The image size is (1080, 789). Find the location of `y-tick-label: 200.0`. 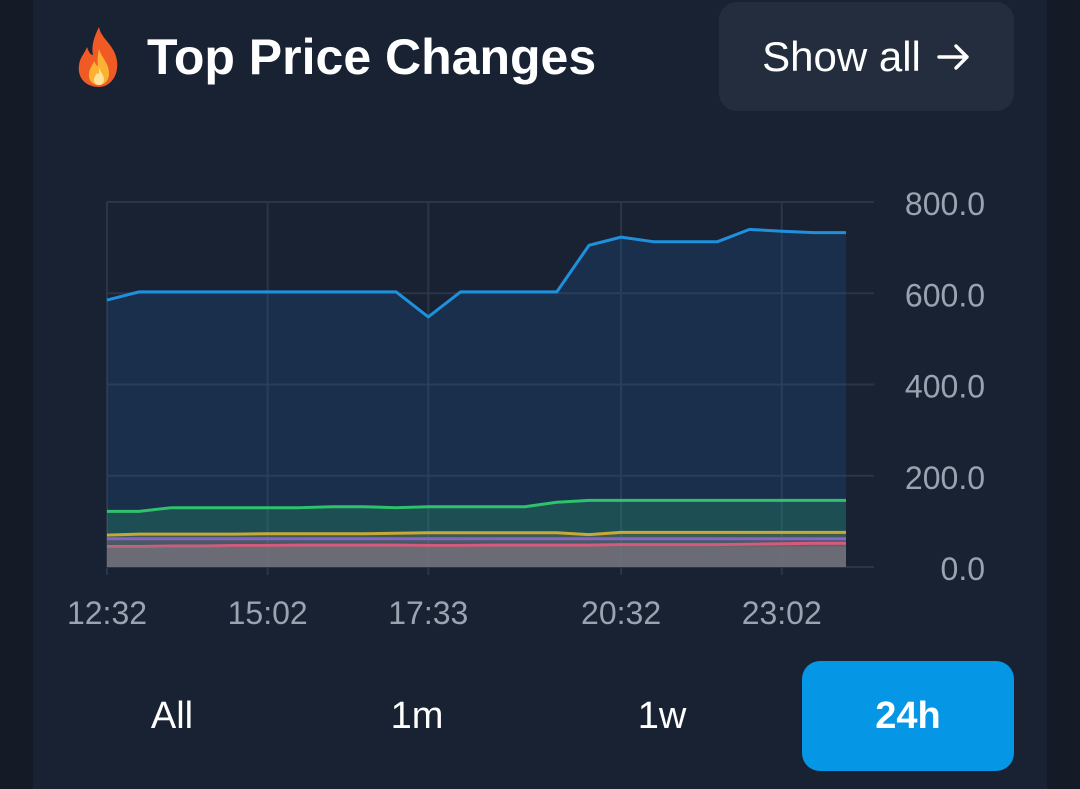

y-tick-label: 200.0 is located at coordinates (945, 478).